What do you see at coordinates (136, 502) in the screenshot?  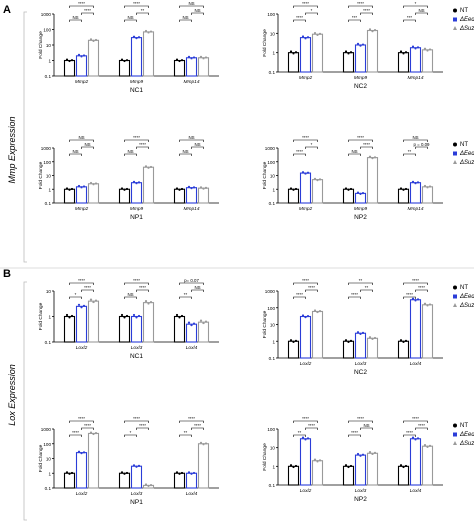 I see `panel-title: NP1` at bounding box center [136, 502].